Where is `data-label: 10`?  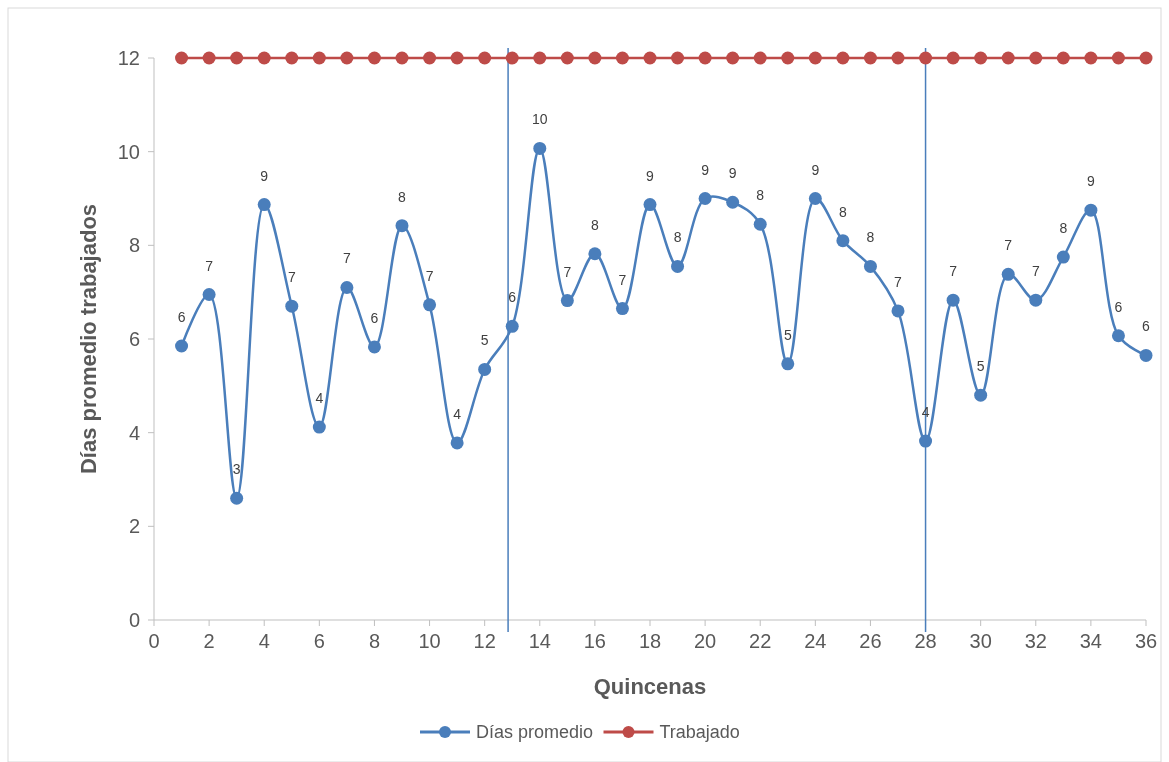
data-label: 10 is located at coordinates (539, 119).